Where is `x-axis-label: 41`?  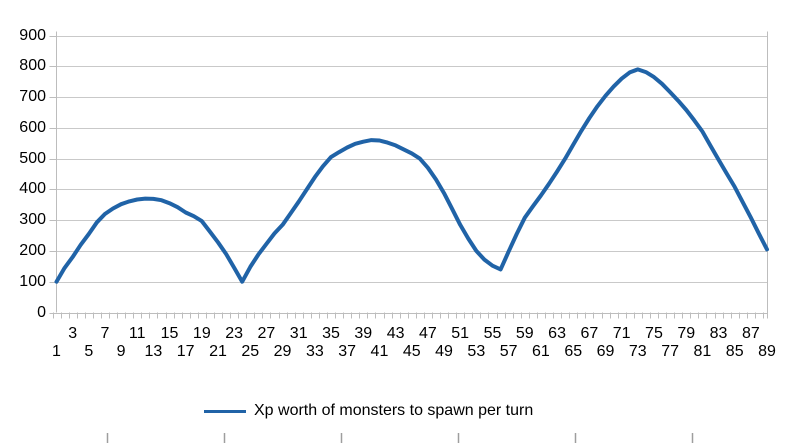
x-axis-label: 41 is located at coordinates (379, 351).